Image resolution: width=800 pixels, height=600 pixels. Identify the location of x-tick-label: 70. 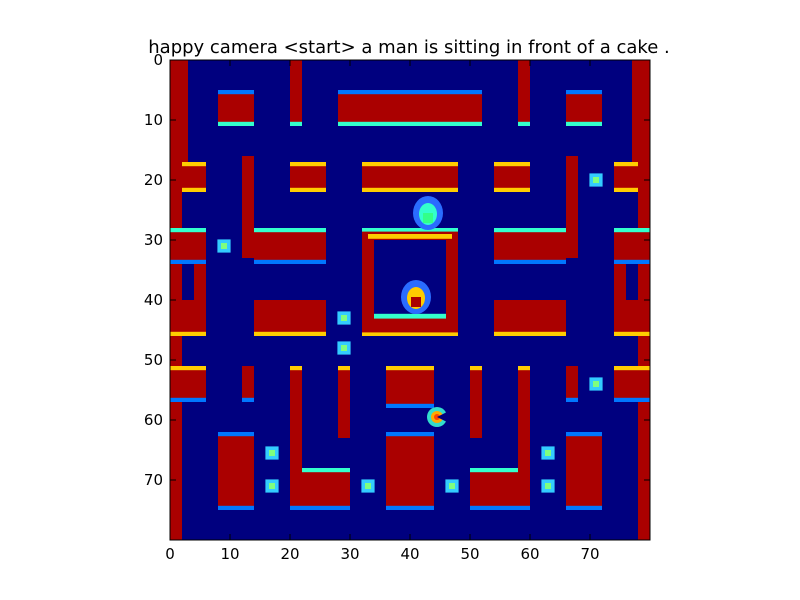
(589, 554).